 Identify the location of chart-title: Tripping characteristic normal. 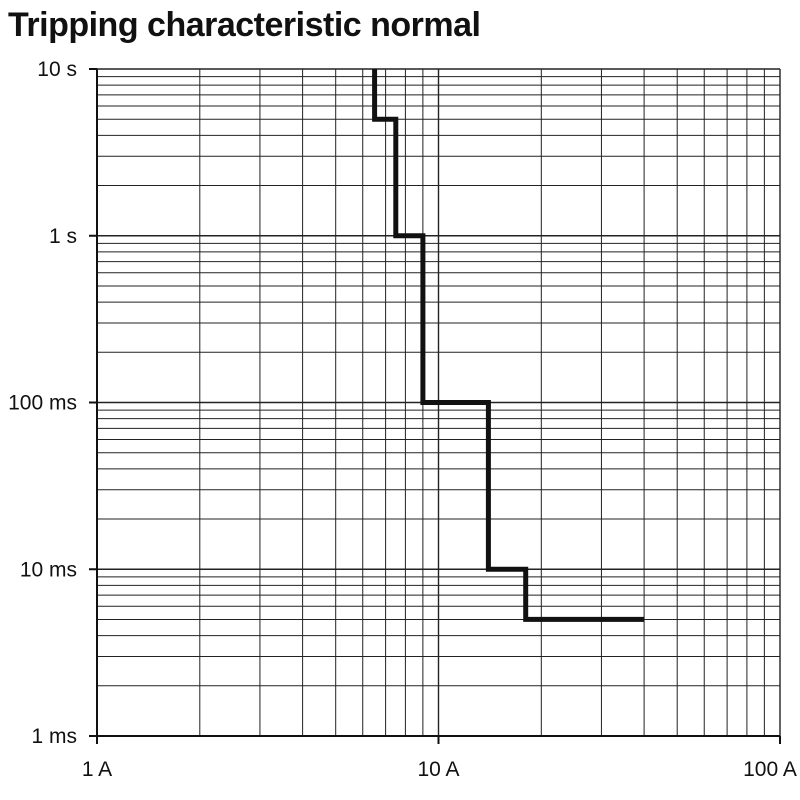
(244, 25).